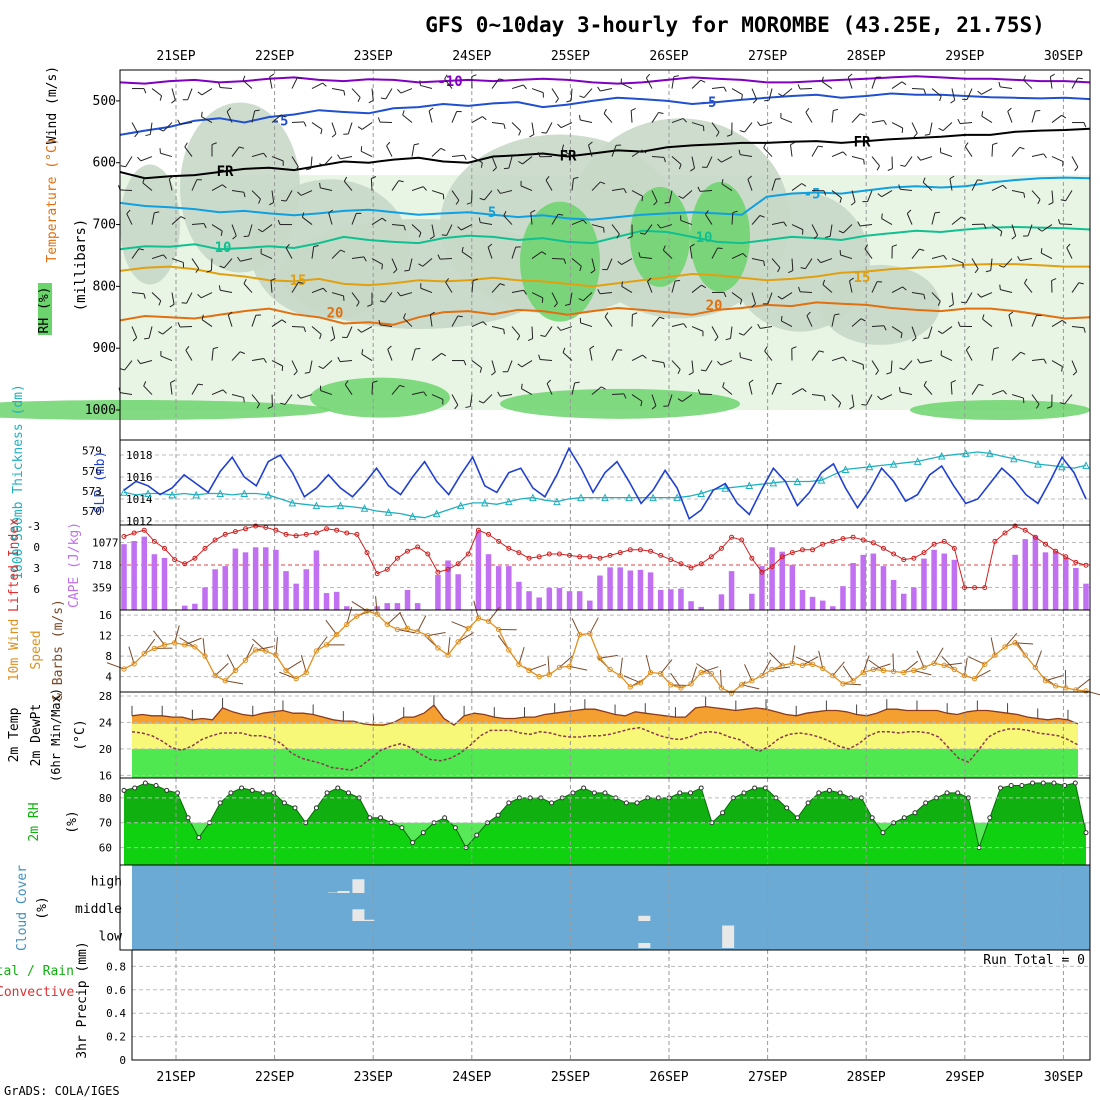 This screenshot has height=1100, width=1100. I want to click on top-date-21SEP: 21SEP, so click(175, 56).